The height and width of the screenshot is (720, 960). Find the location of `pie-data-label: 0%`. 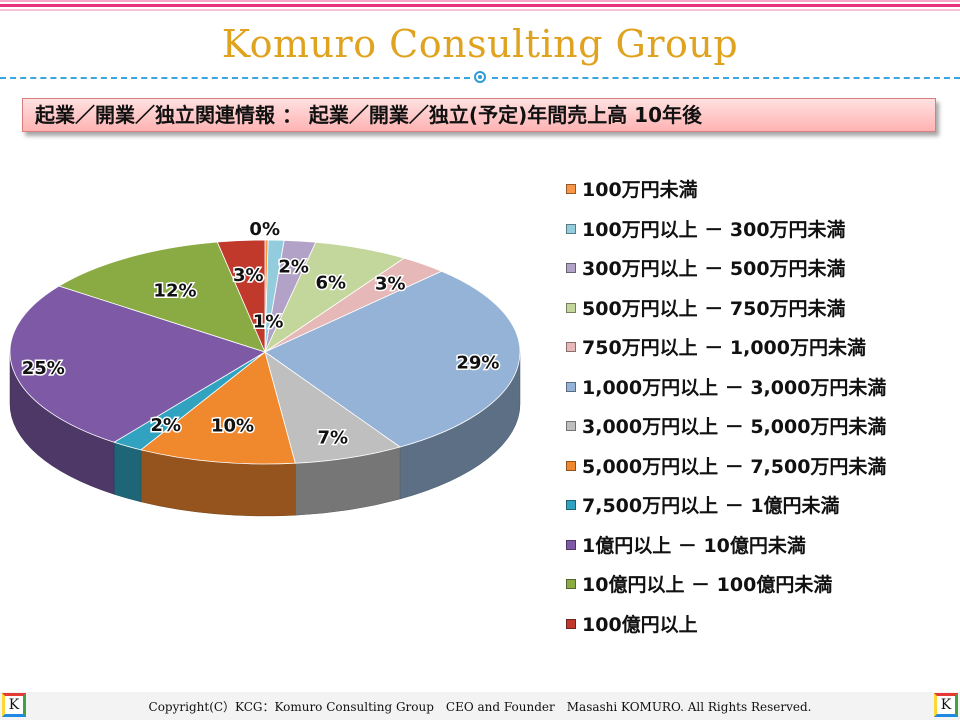

pie-data-label: 0% is located at coordinates (264, 229).